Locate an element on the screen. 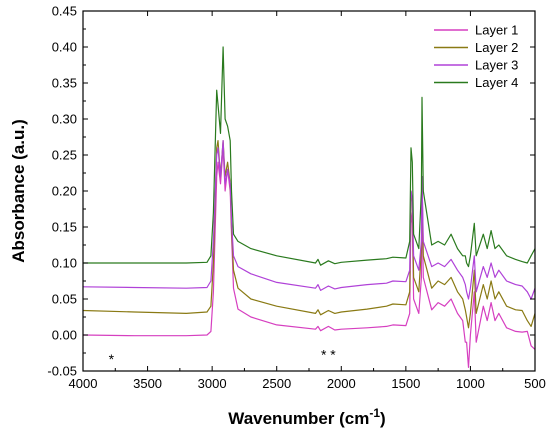 The image size is (550, 435). x-axis-label: Wavenumber (cm-1) is located at coordinates (306, 417).